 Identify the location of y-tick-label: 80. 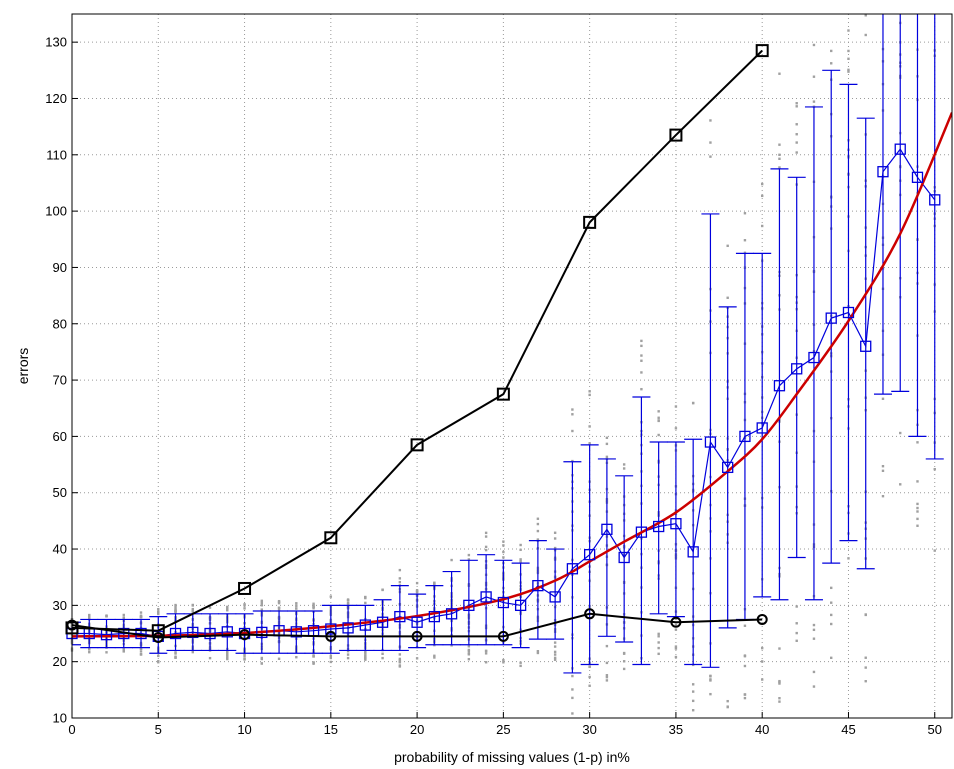
(60, 323).